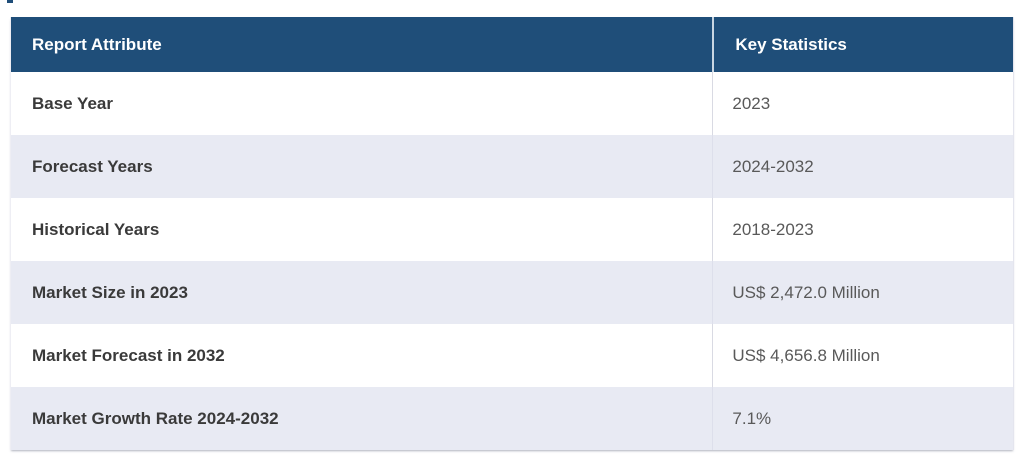  What do you see at coordinates (110, 292) in the screenshot?
I see `attribute-cell: Market Size in 2023` at bounding box center [110, 292].